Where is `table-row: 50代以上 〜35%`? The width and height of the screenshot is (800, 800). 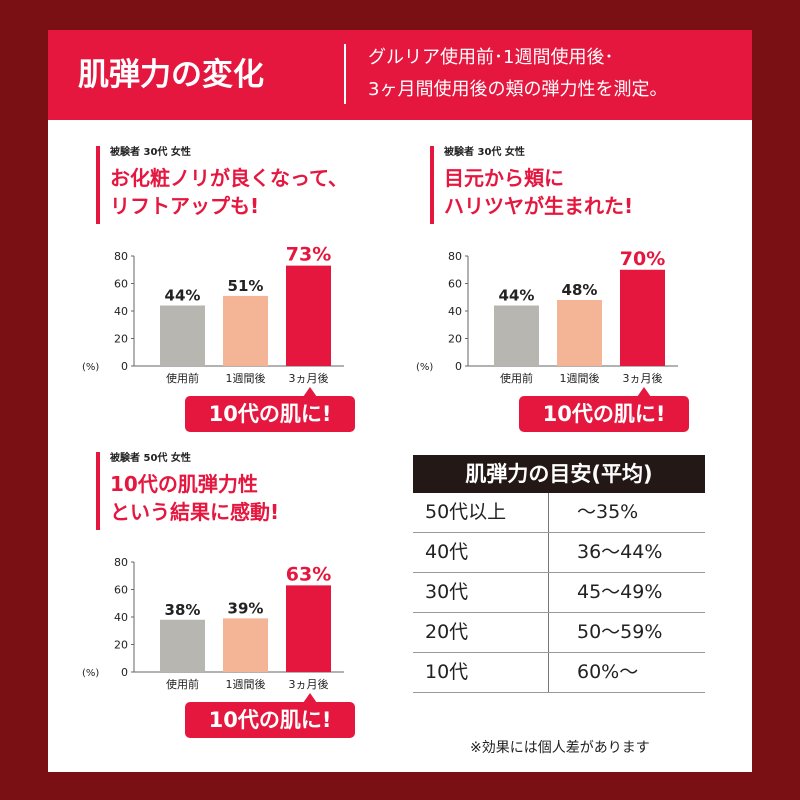 table-row: 50代以上 〜35% is located at coordinates (559, 513).